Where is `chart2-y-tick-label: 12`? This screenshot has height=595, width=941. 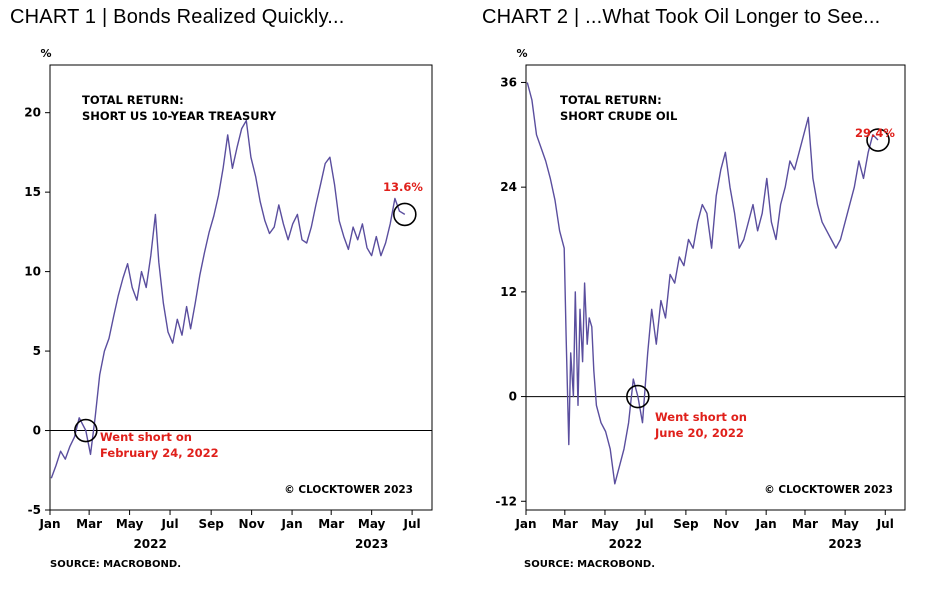
chart2-y-tick-label: 12 is located at coordinates (508, 292).